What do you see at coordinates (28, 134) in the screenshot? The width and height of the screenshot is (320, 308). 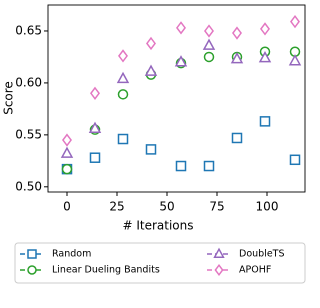 I see `y-tick-label: 0.55` at bounding box center [28, 134].